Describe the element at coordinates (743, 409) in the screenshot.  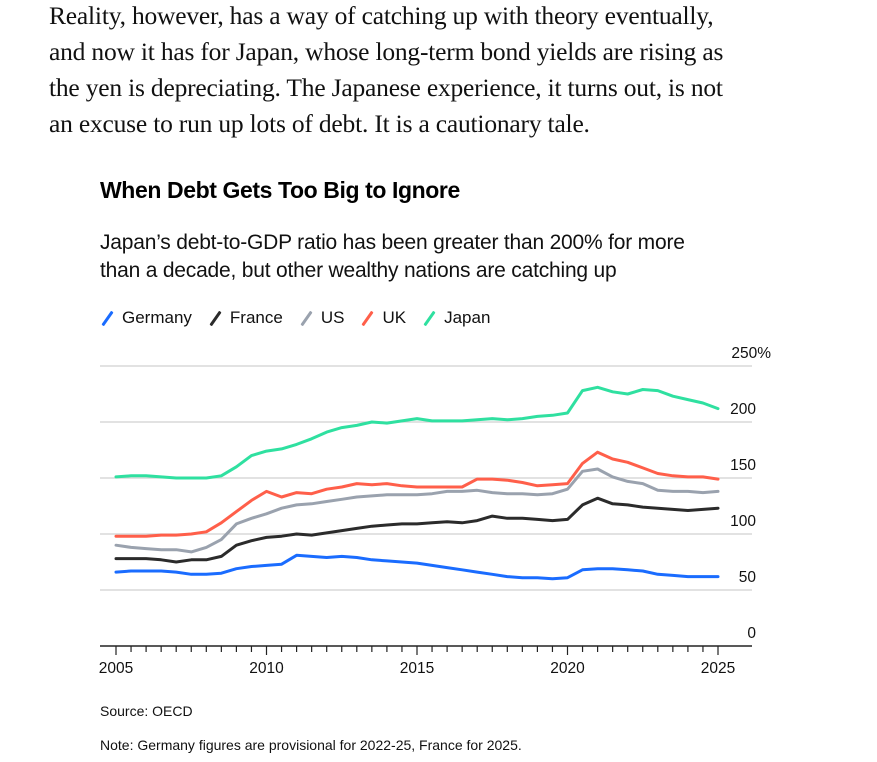
I see `y-tick-label: 200` at that location.